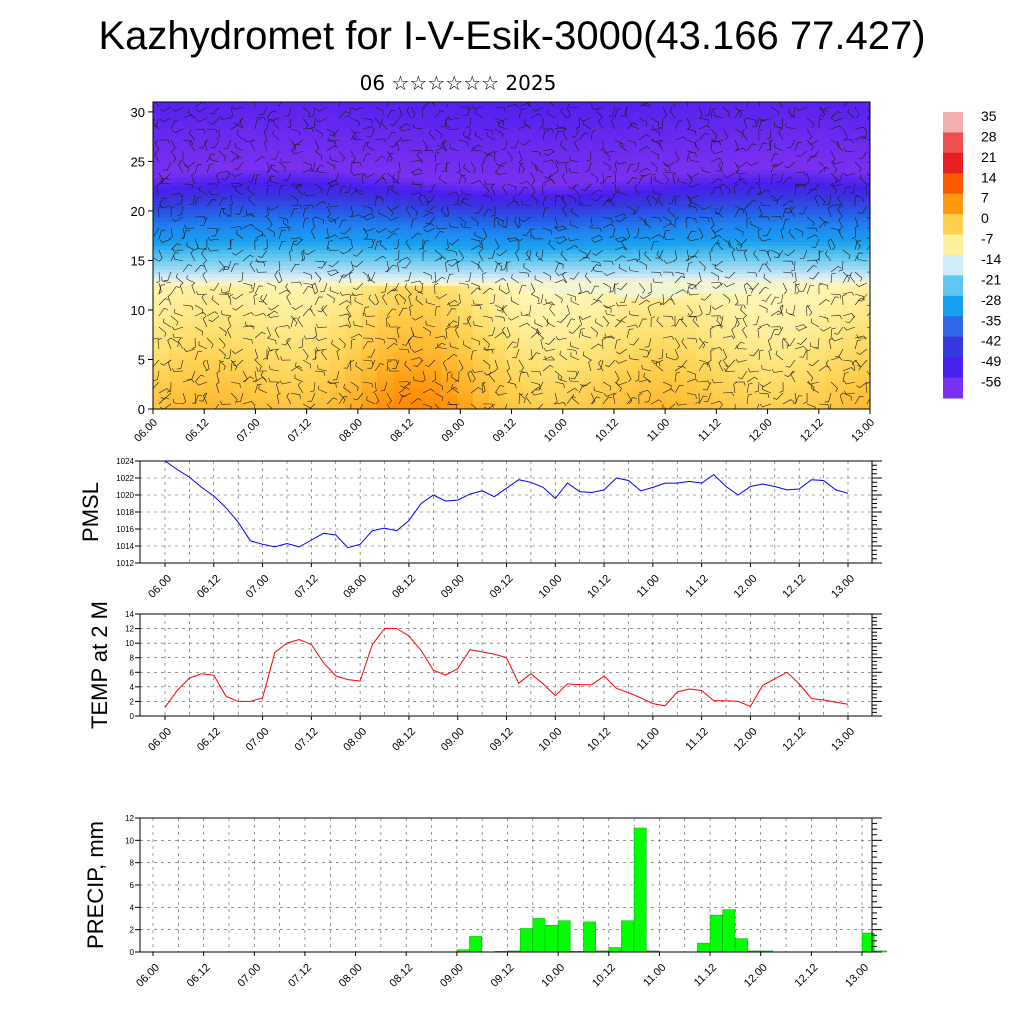  Describe the element at coordinates (99, 665) in the screenshot. I see `y-axis-label: TEMP at 2 M` at that location.